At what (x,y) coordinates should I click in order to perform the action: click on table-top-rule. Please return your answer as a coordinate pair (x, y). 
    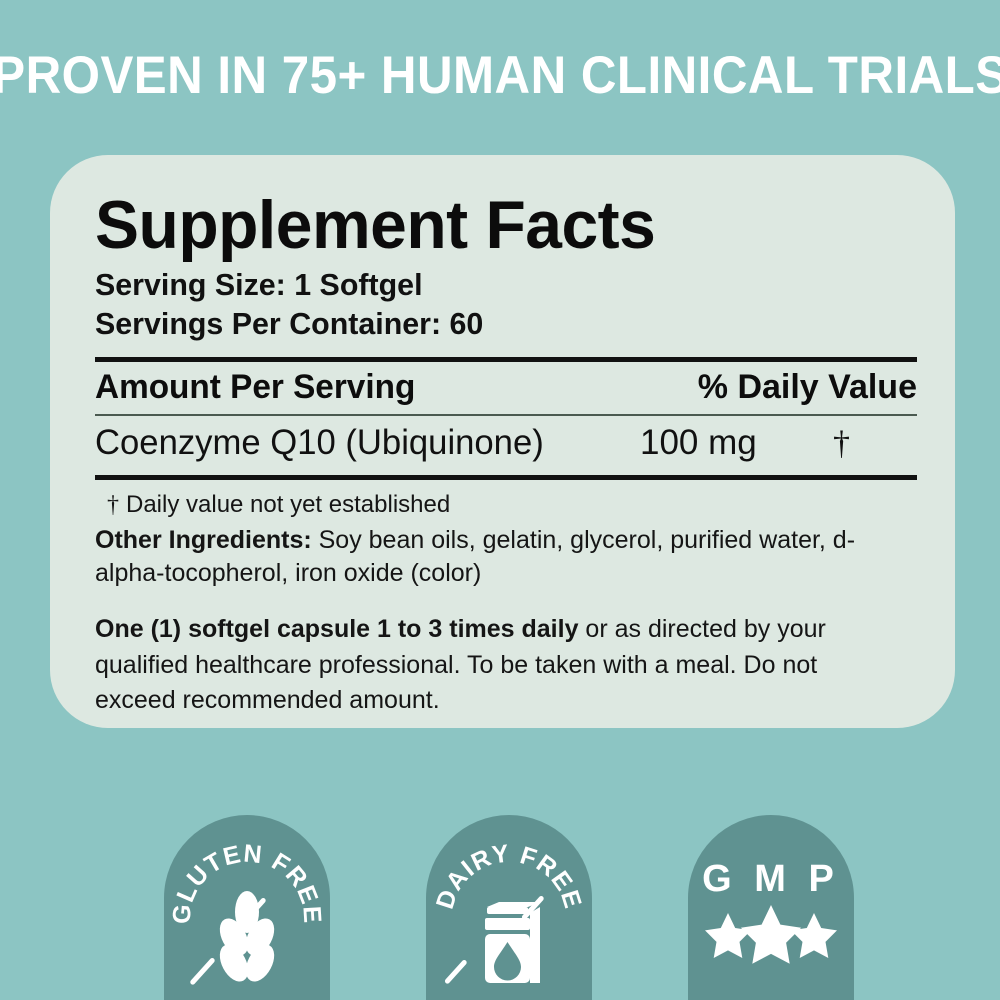
    Looking at the image, I should click on (506, 360).